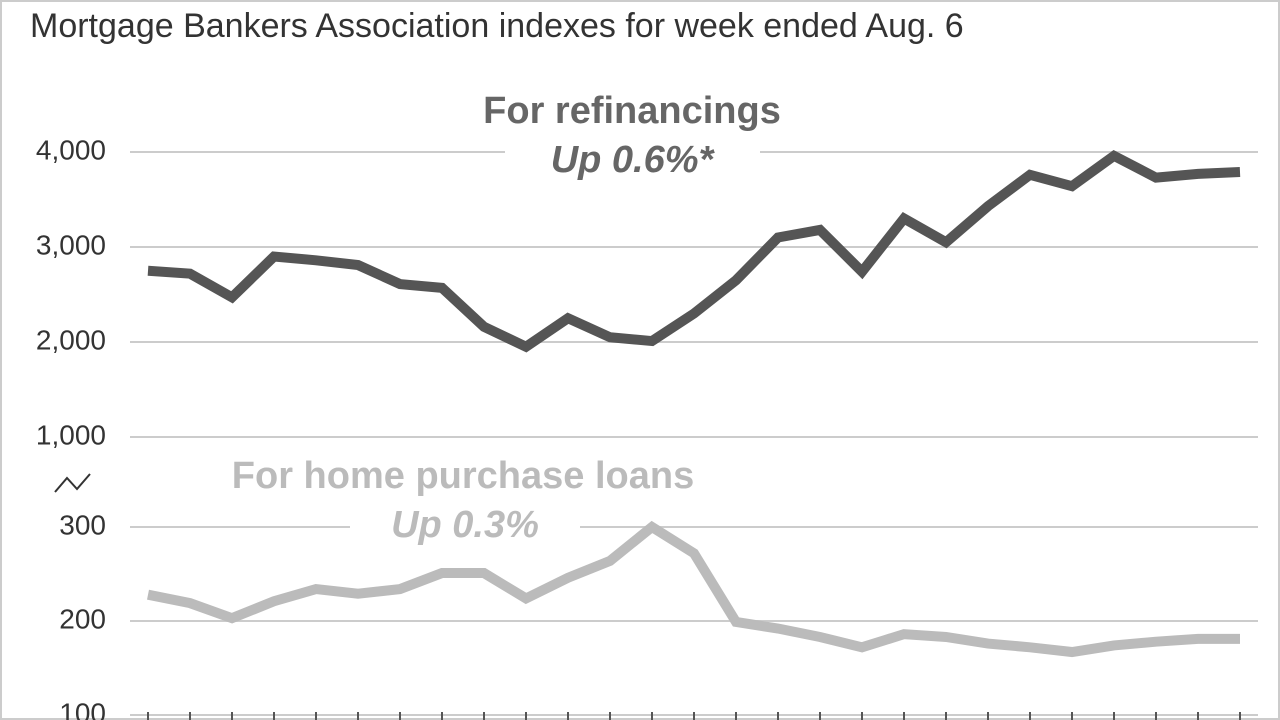 The width and height of the screenshot is (1280, 720). Describe the element at coordinates (632, 111) in the screenshot. I see `series-label: For refinancings` at that location.